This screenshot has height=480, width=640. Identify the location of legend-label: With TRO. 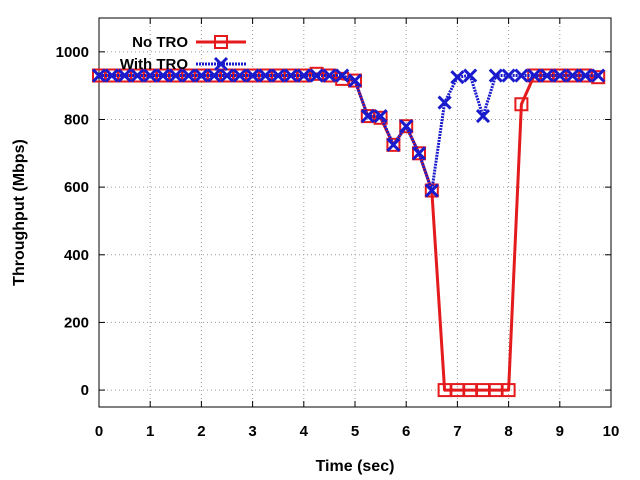
(154, 64).